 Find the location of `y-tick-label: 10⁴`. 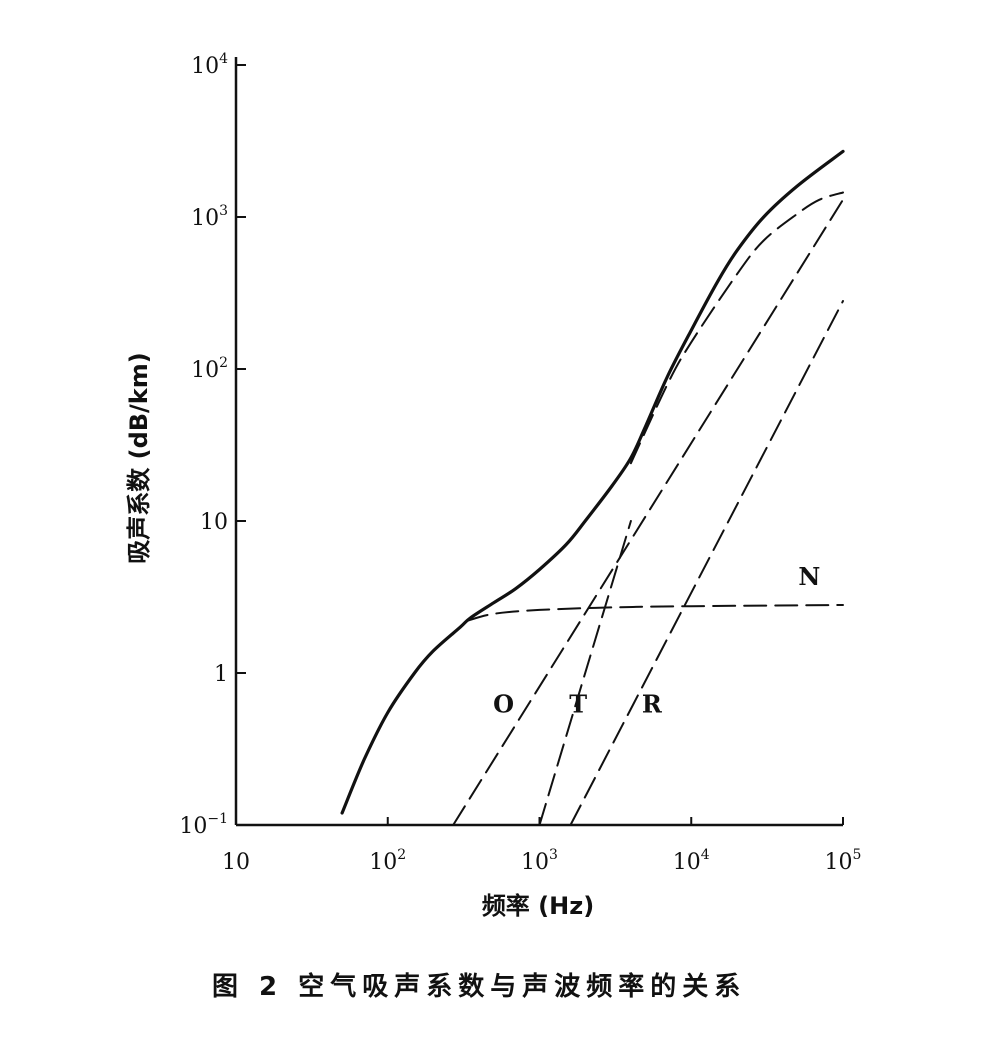

y-tick-label: 10⁴ is located at coordinates (209, 65).